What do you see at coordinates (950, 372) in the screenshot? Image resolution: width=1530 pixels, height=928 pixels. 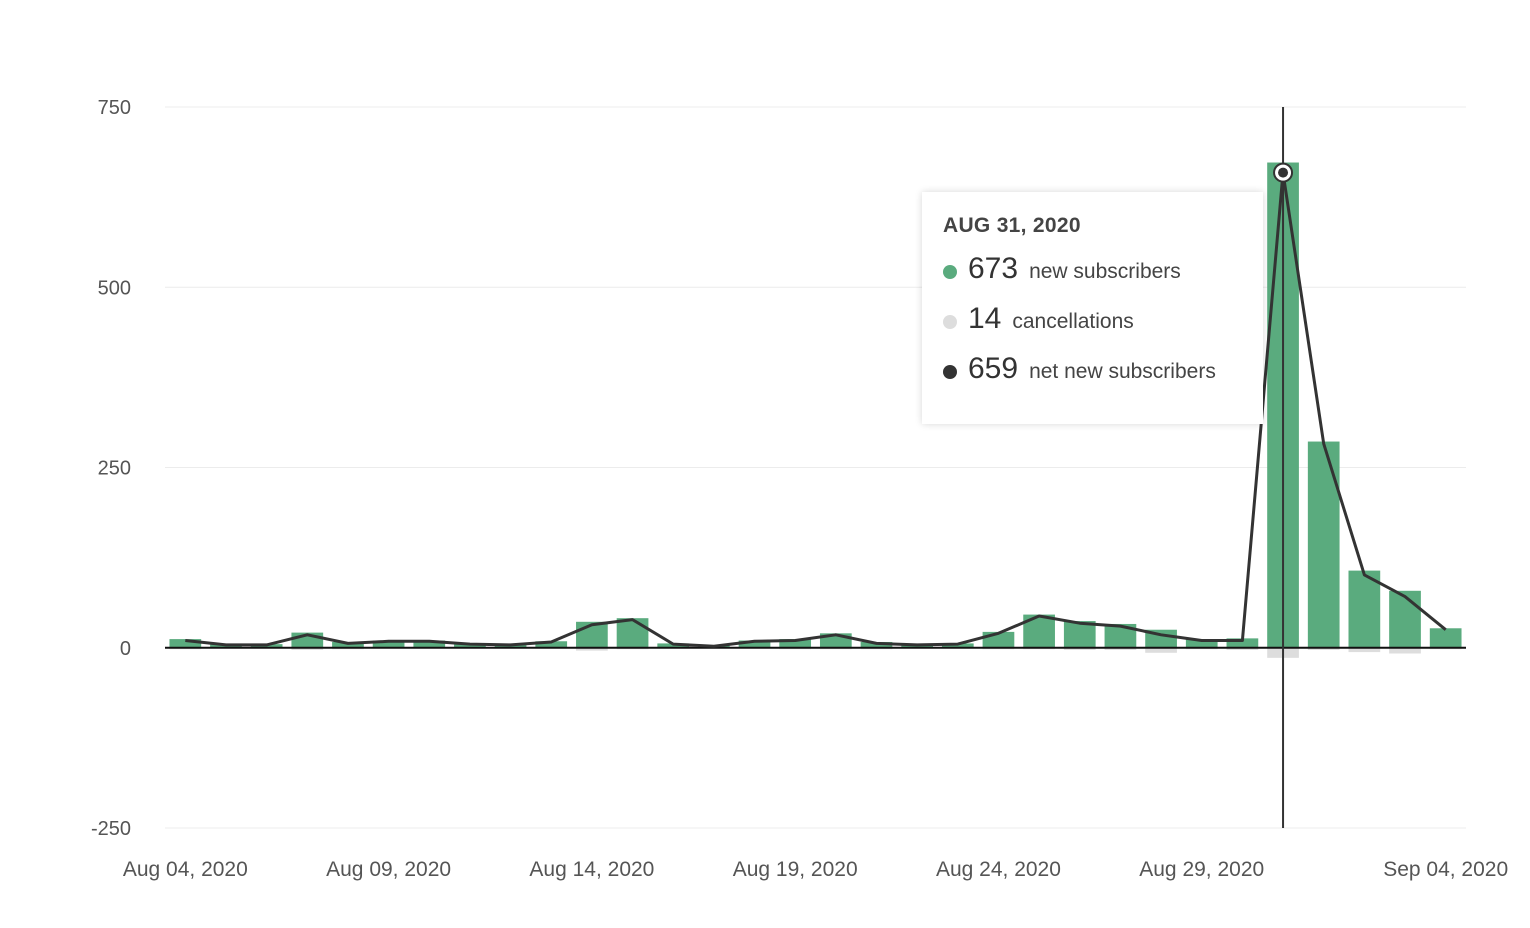 I see `net-new-subscribers-dot-icon` at bounding box center [950, 372].